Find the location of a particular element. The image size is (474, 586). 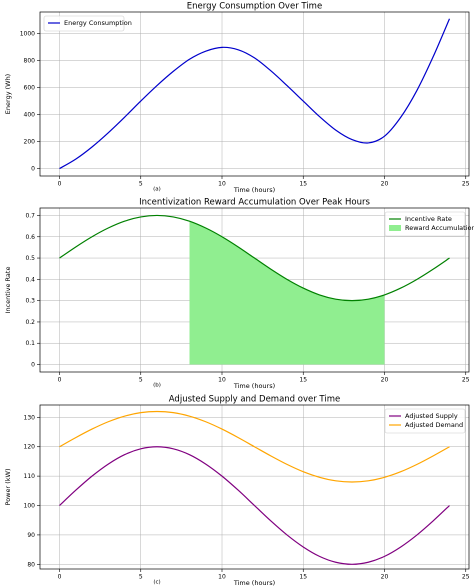

y-tick-label: 0.2 is located at coordinates (30, 322).